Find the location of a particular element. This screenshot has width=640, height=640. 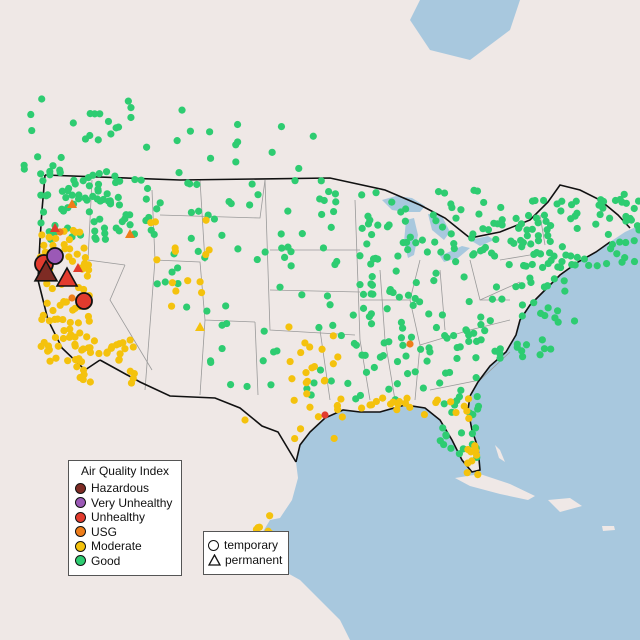

legend-label: permanent is located at coordinates (254, 559).